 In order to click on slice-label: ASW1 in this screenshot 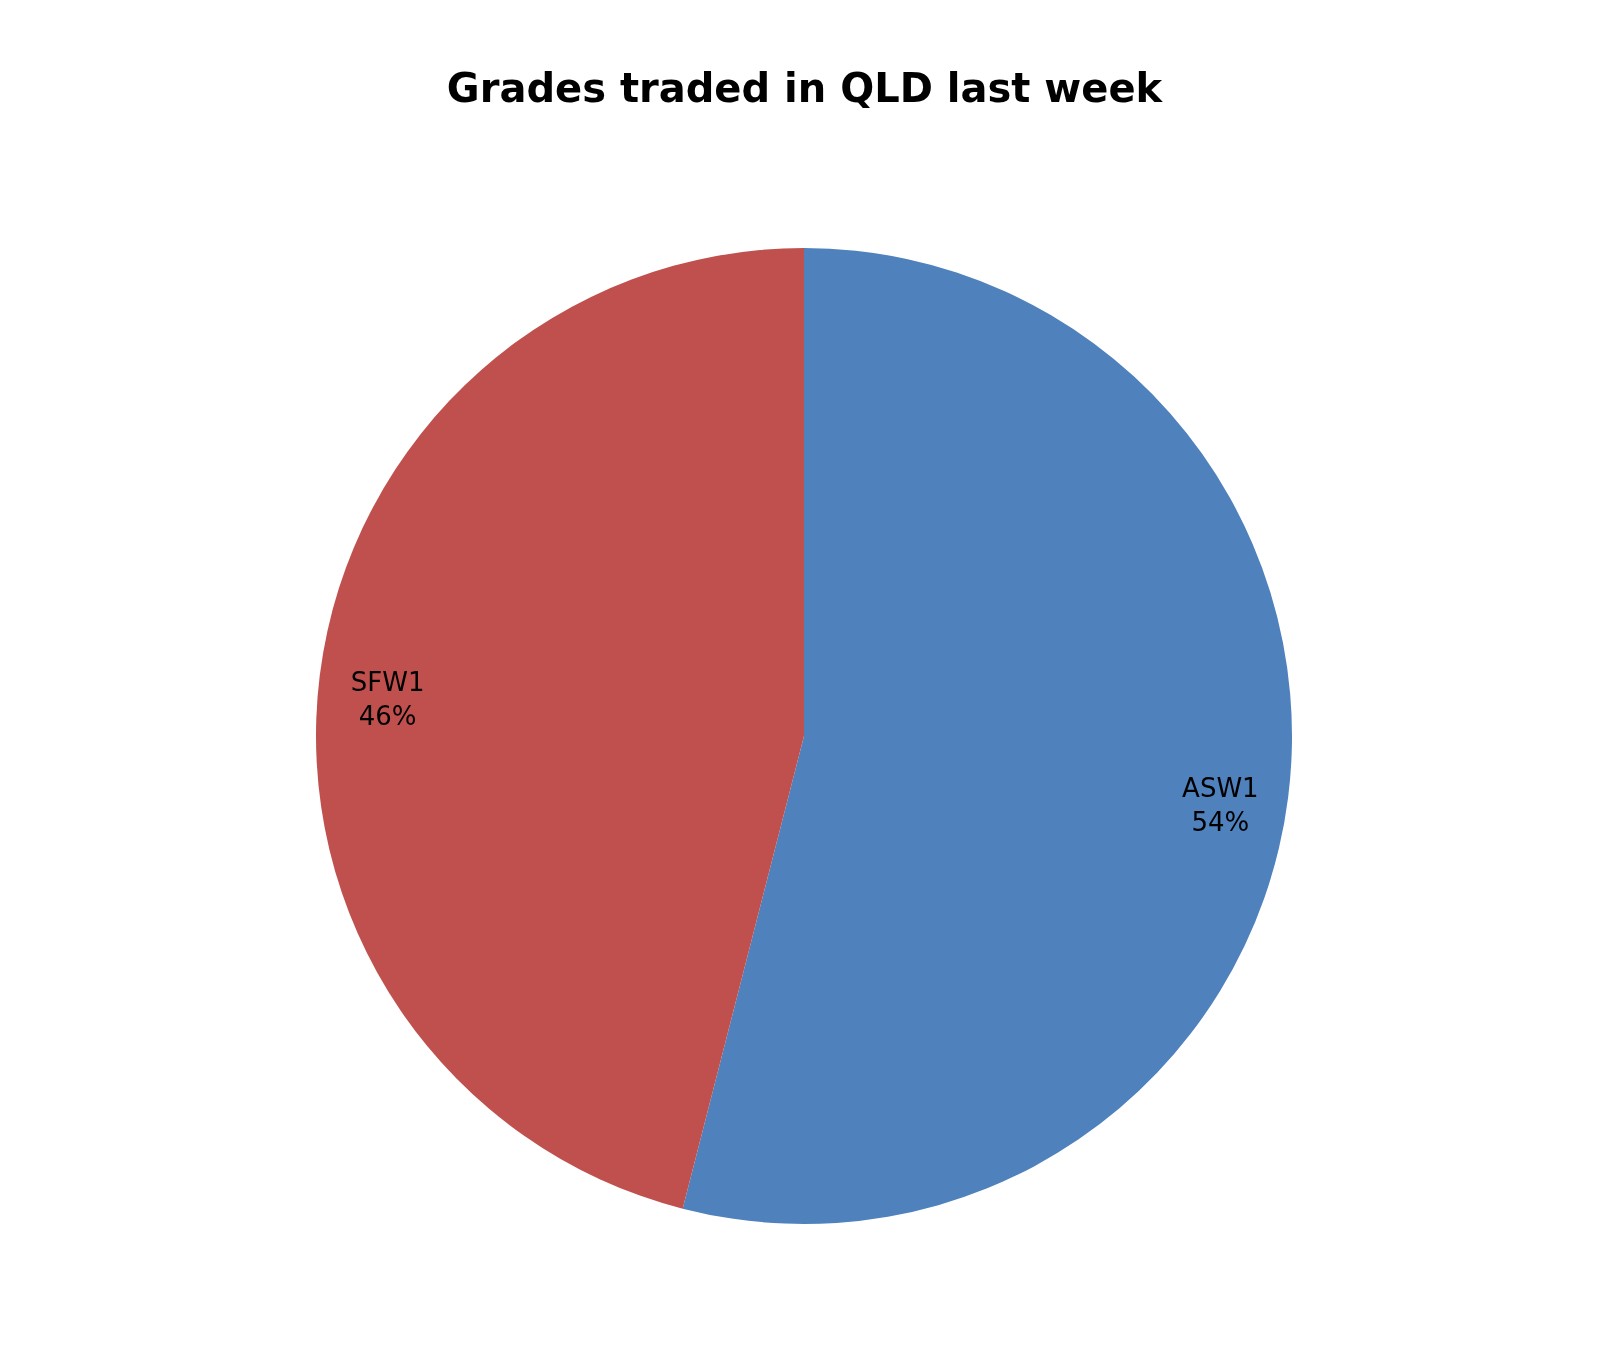, I will do `click(1220, 787)`.